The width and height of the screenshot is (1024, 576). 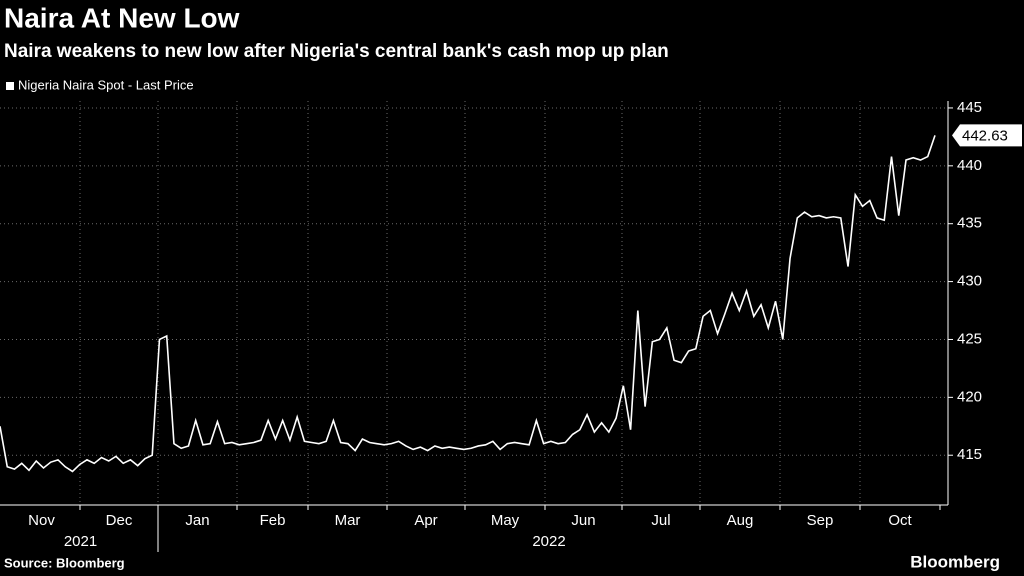 What do you see at coordinates (583, 520) in the screenshot?
I see `x-tick-label: Jun` at bounding box center [583, 520].